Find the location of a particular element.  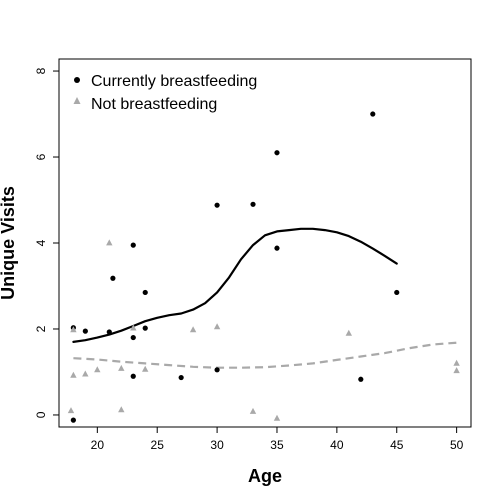

x-tick-label: 50 is located at coordinates (457, 445).